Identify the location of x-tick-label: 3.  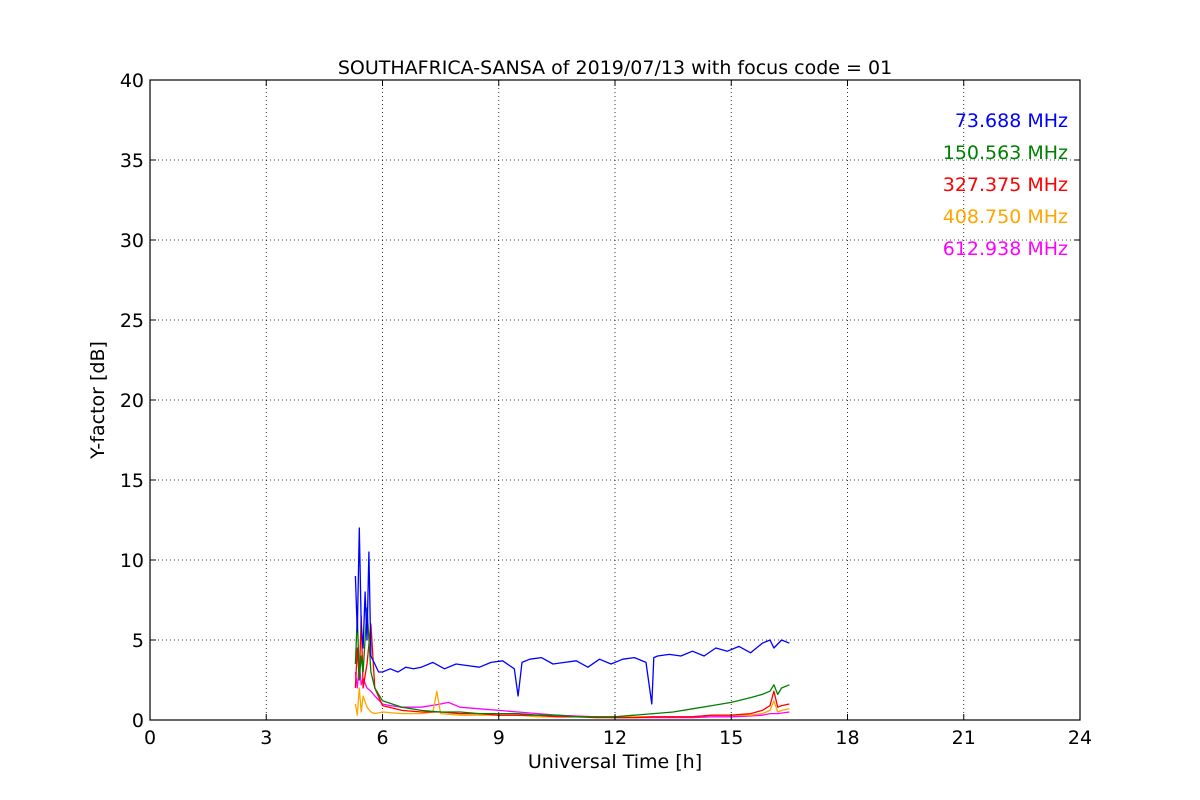
(266, 738).